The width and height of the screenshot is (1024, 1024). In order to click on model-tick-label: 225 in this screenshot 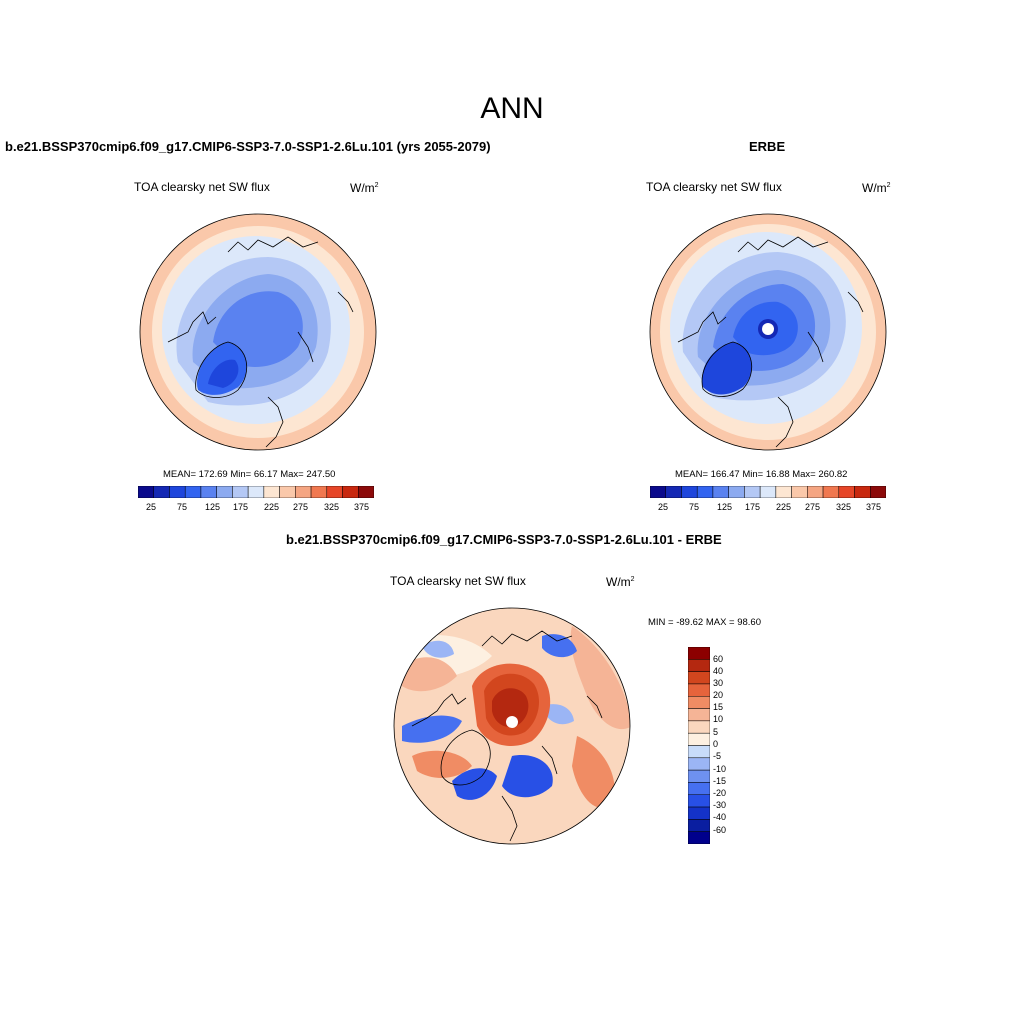, I will do `click(272, 507)`.